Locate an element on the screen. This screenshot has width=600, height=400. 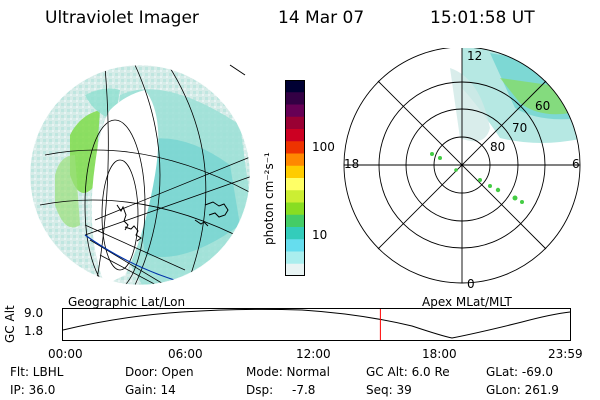
time-label: 15:01:58 UT is located at coordinates (482, 18).